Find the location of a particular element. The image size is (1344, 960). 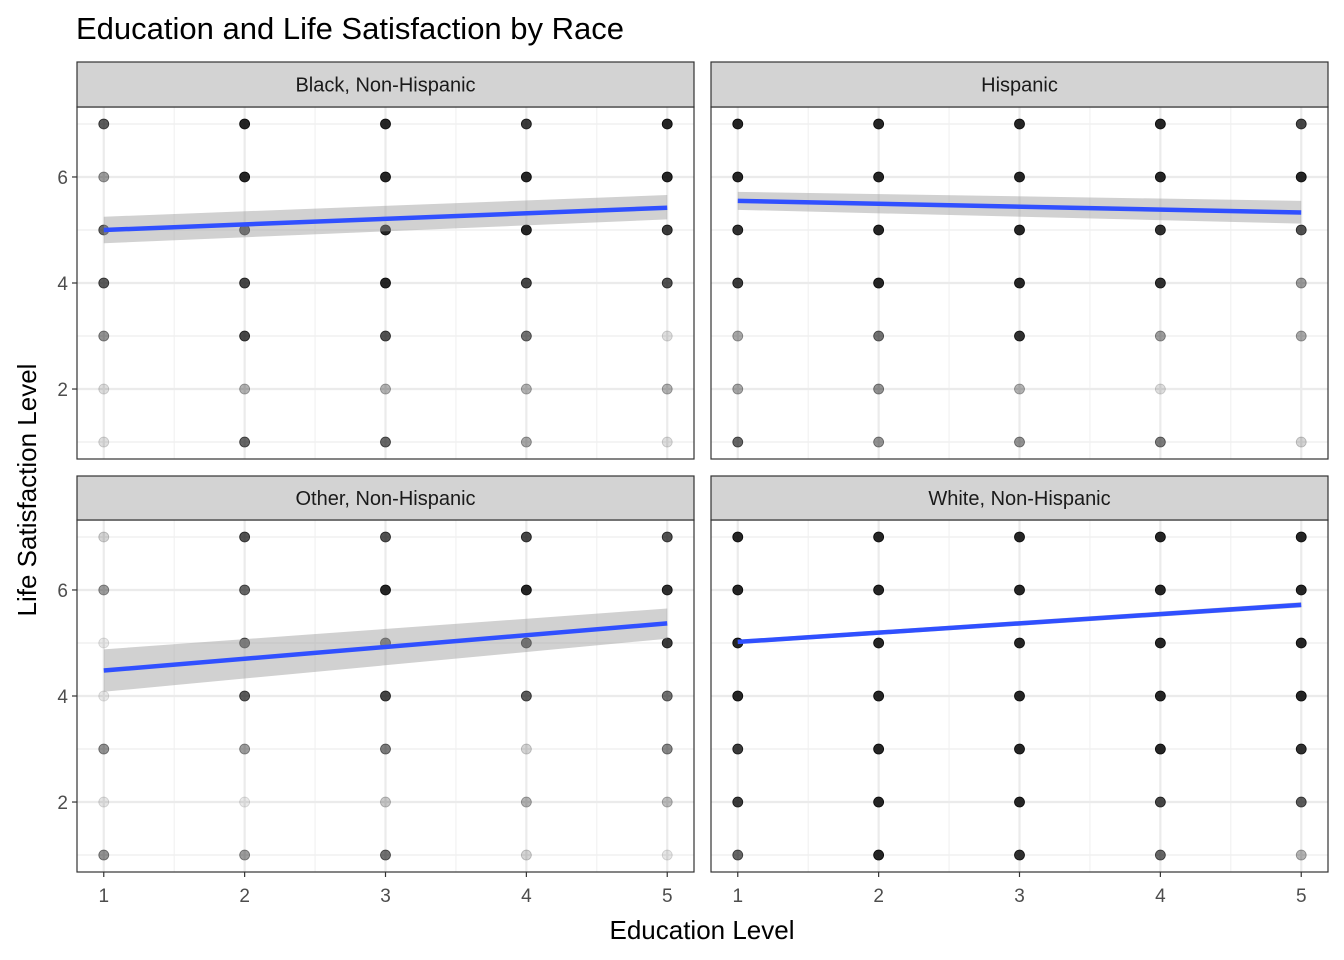

x-tick-label: 1 is located at coordinates (737, 896).